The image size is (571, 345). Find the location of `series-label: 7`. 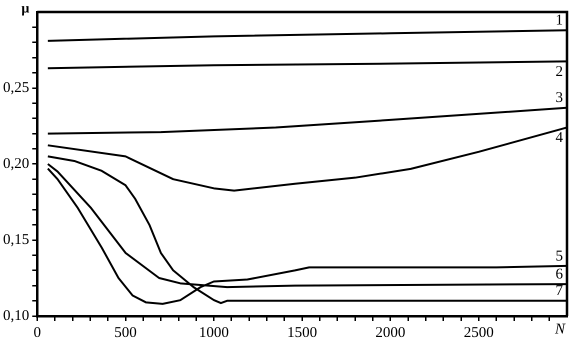

series-label: 7 is located at coordinates (560, 291).